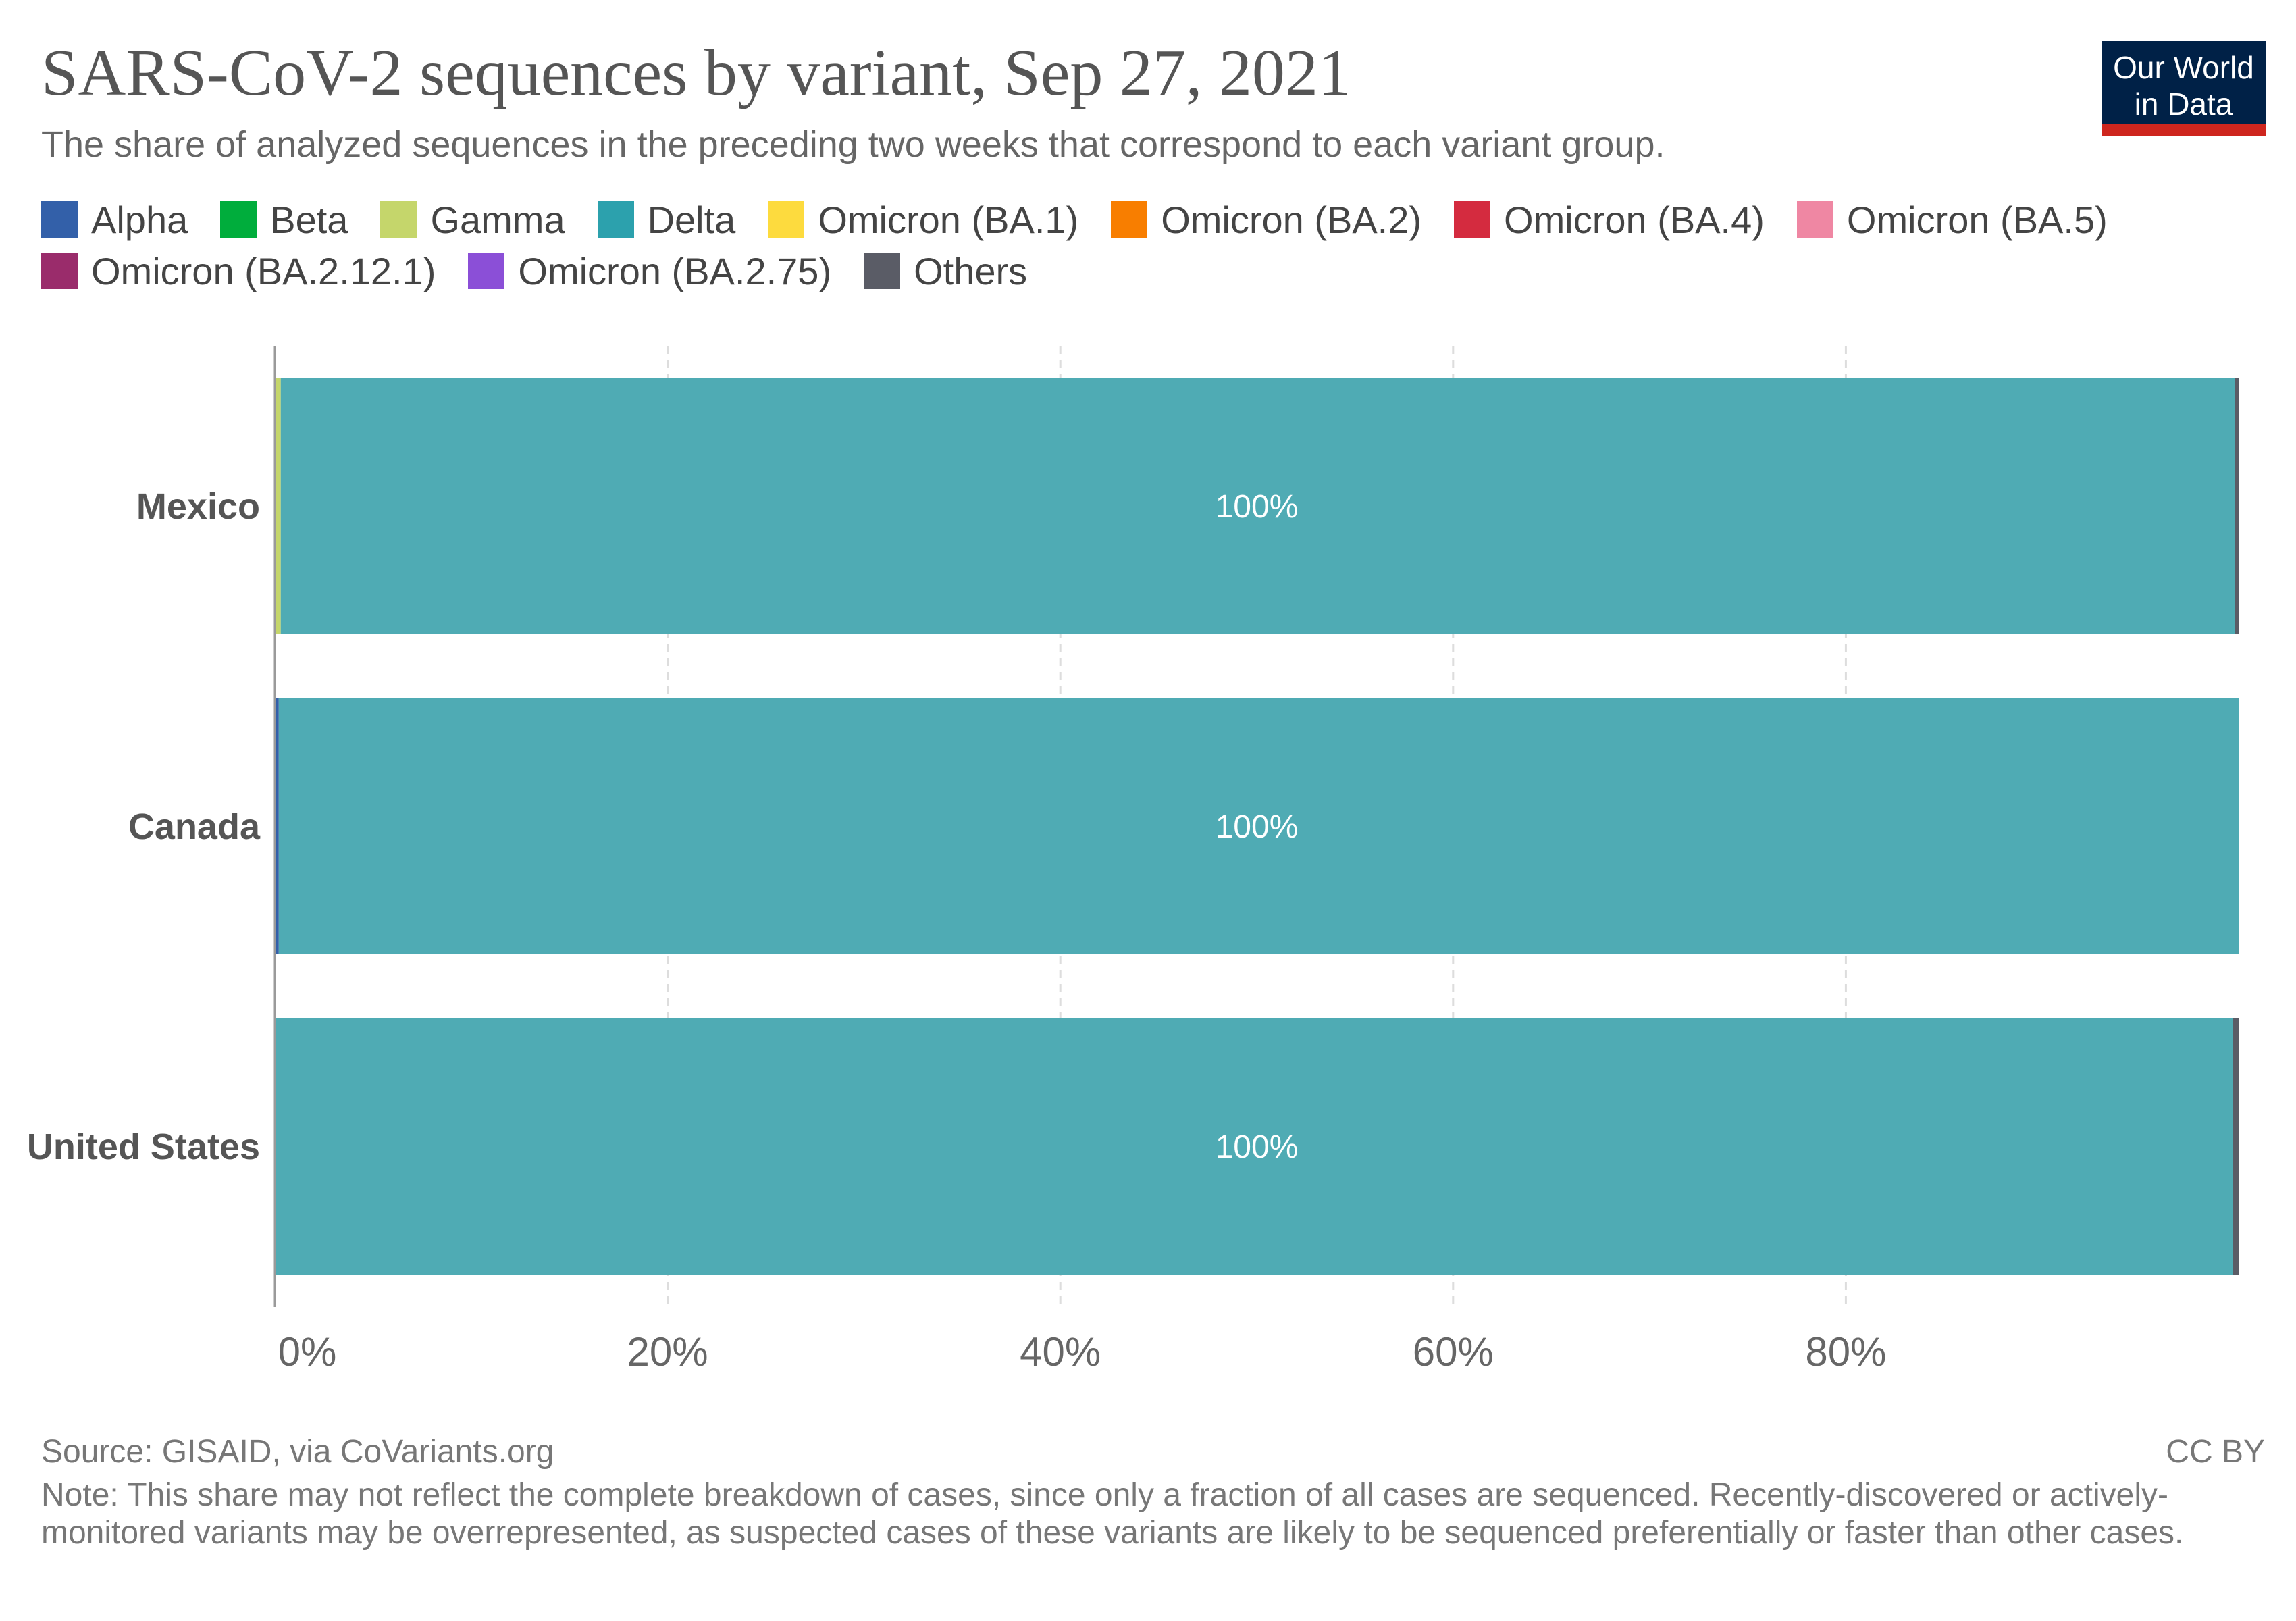 The height and width of the screenshot is (1621, 2296). What do you see at coordinates (971, 270) in the screenshot?
I see `legend-label: Others` at bounding box center [971, 270].